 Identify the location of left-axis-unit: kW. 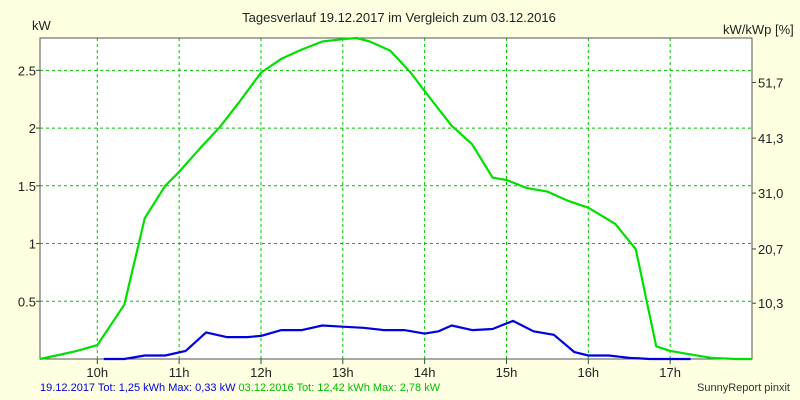
(42, 25).